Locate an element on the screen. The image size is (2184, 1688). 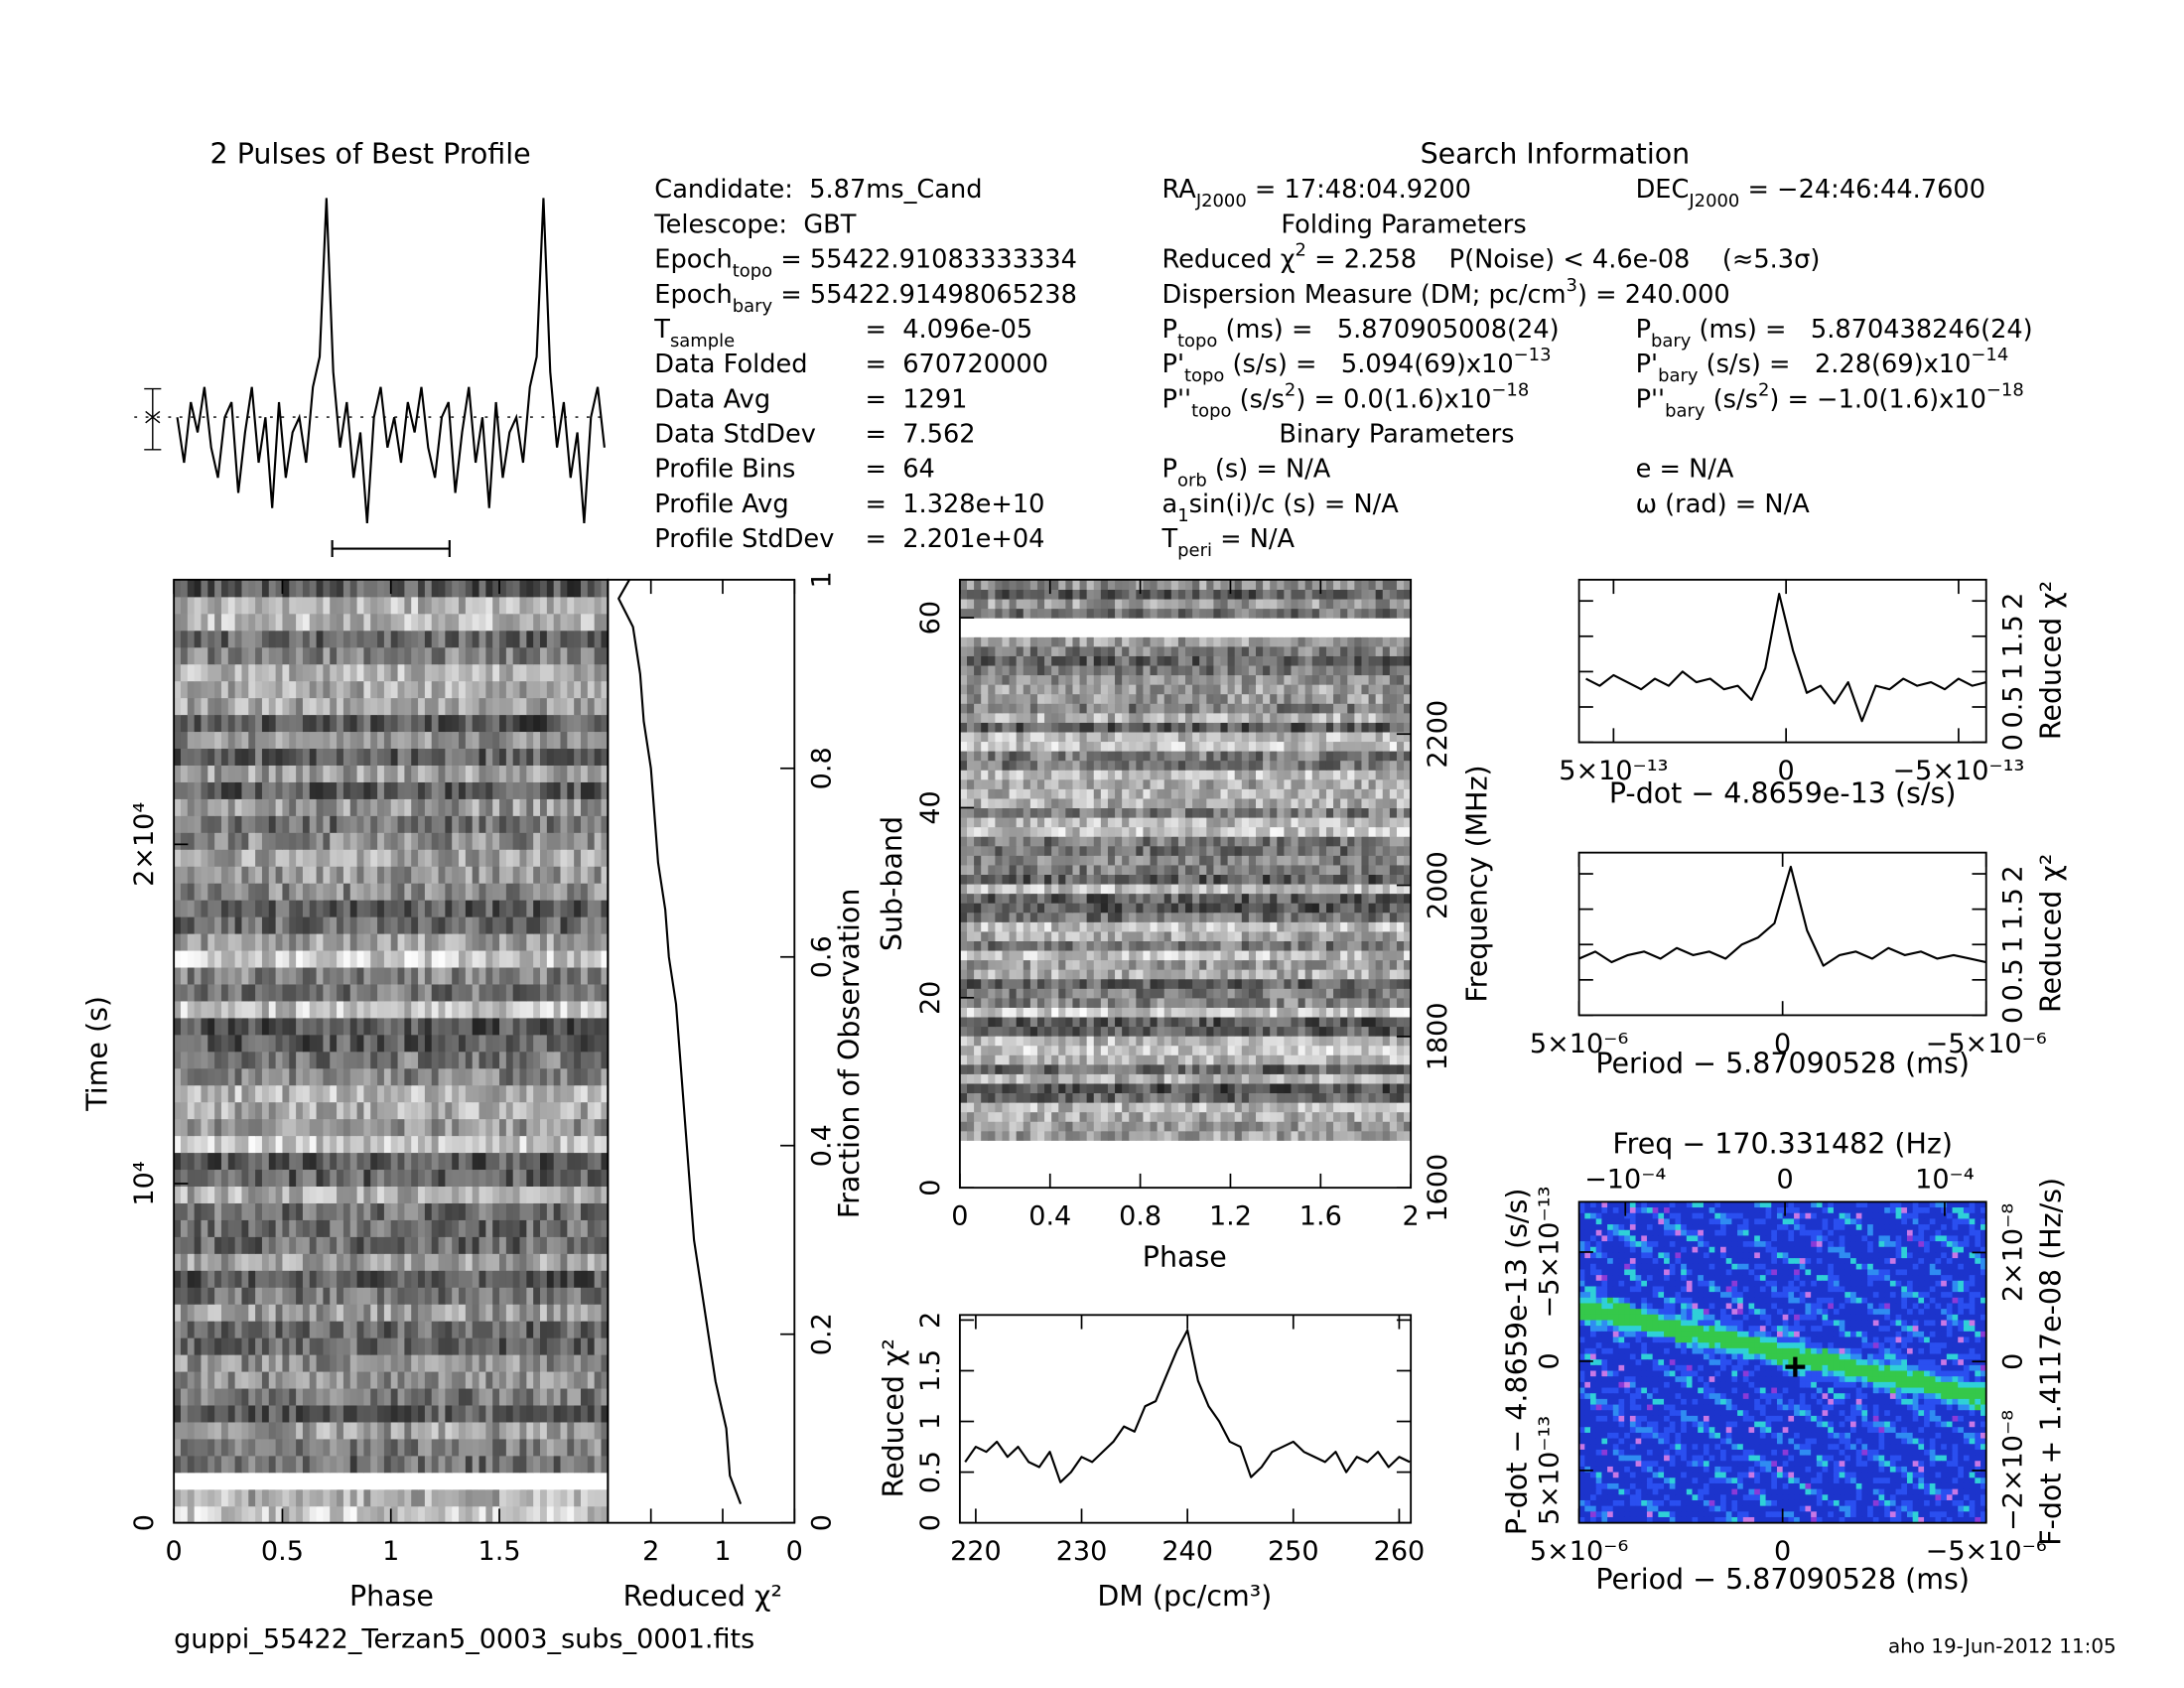
info-text: Porb (s) = N/A is located at coordinates (1246, 473).